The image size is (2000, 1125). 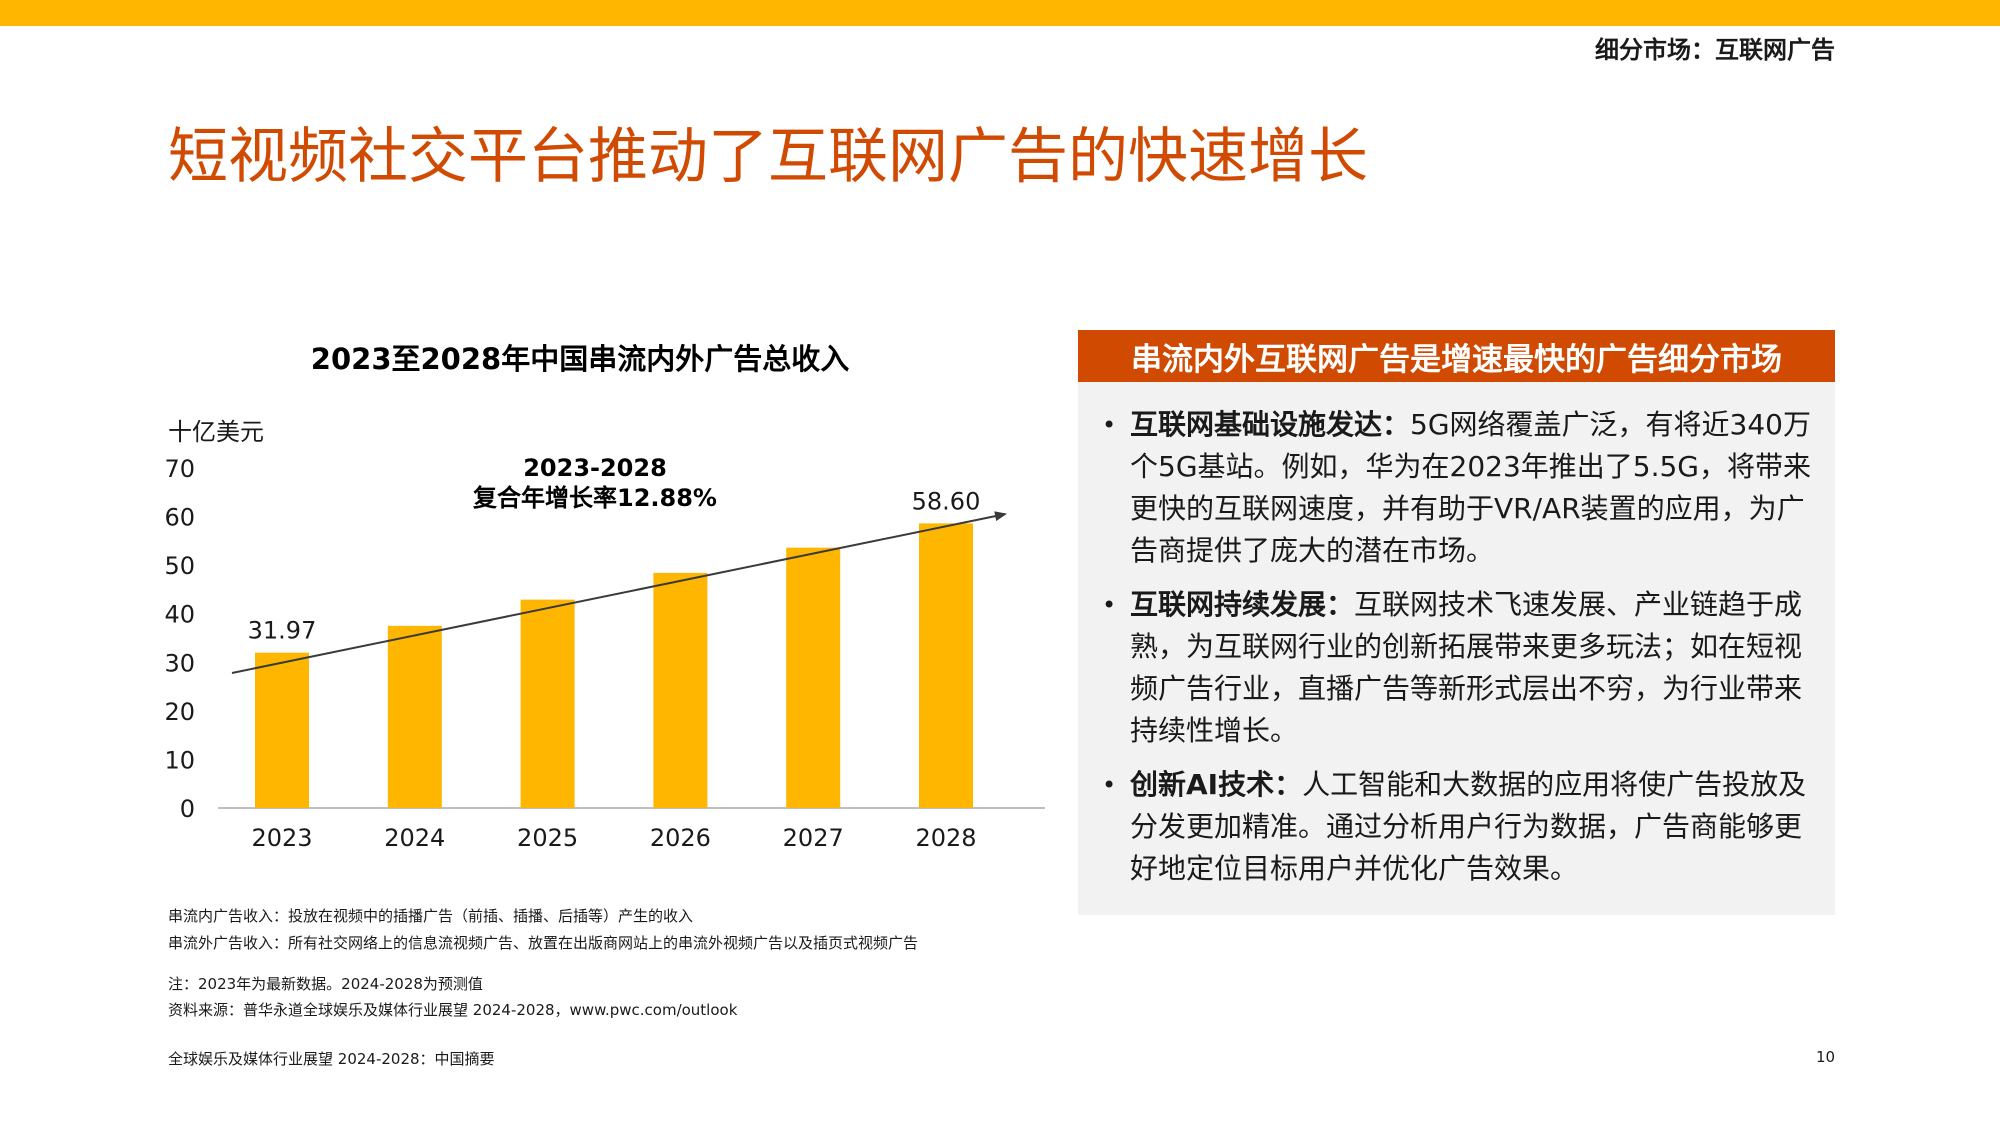 I want to click on trend-arrow, so click(x=619, y=592).